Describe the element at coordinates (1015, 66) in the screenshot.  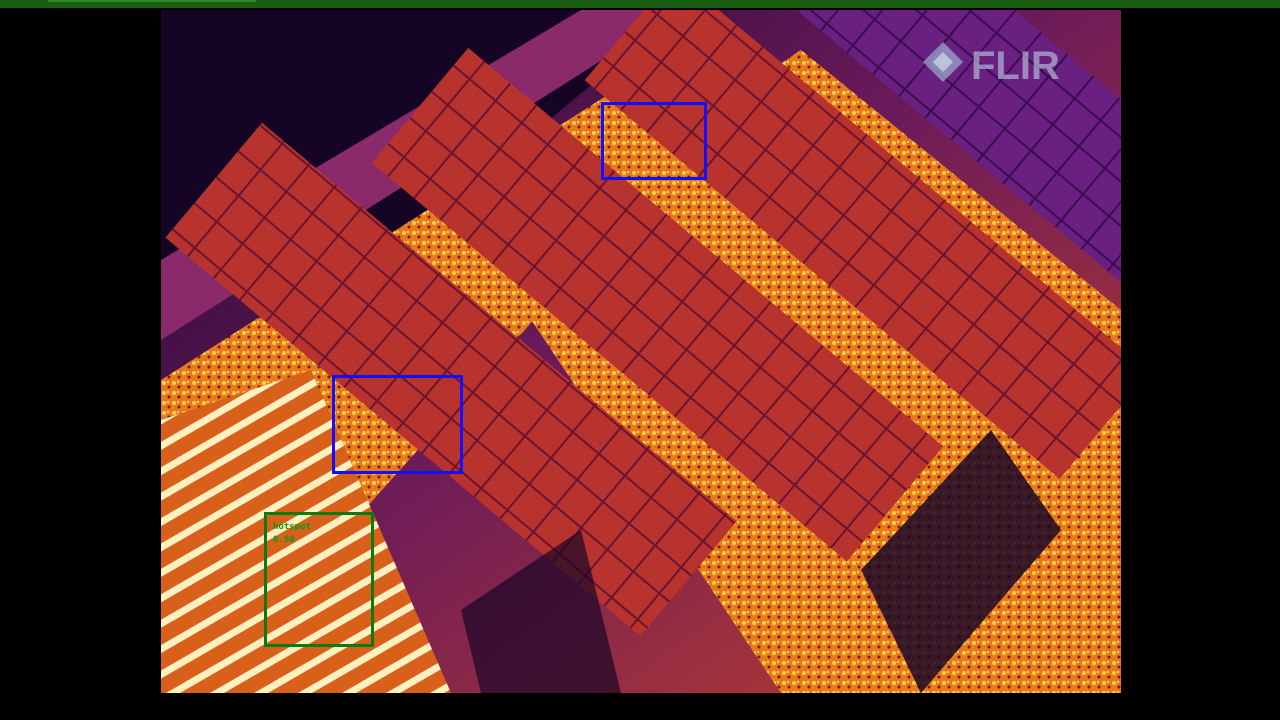
I see `flir-logo-text: FLIR` at that location.